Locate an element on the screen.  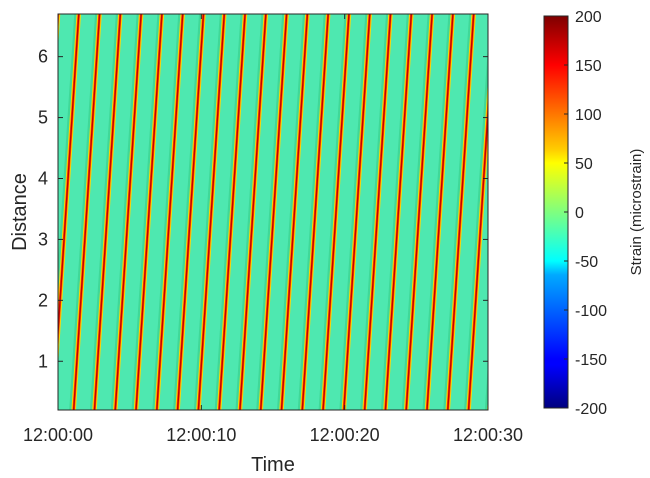
y-tick-label: 2 is located at coordinates (43, 300).